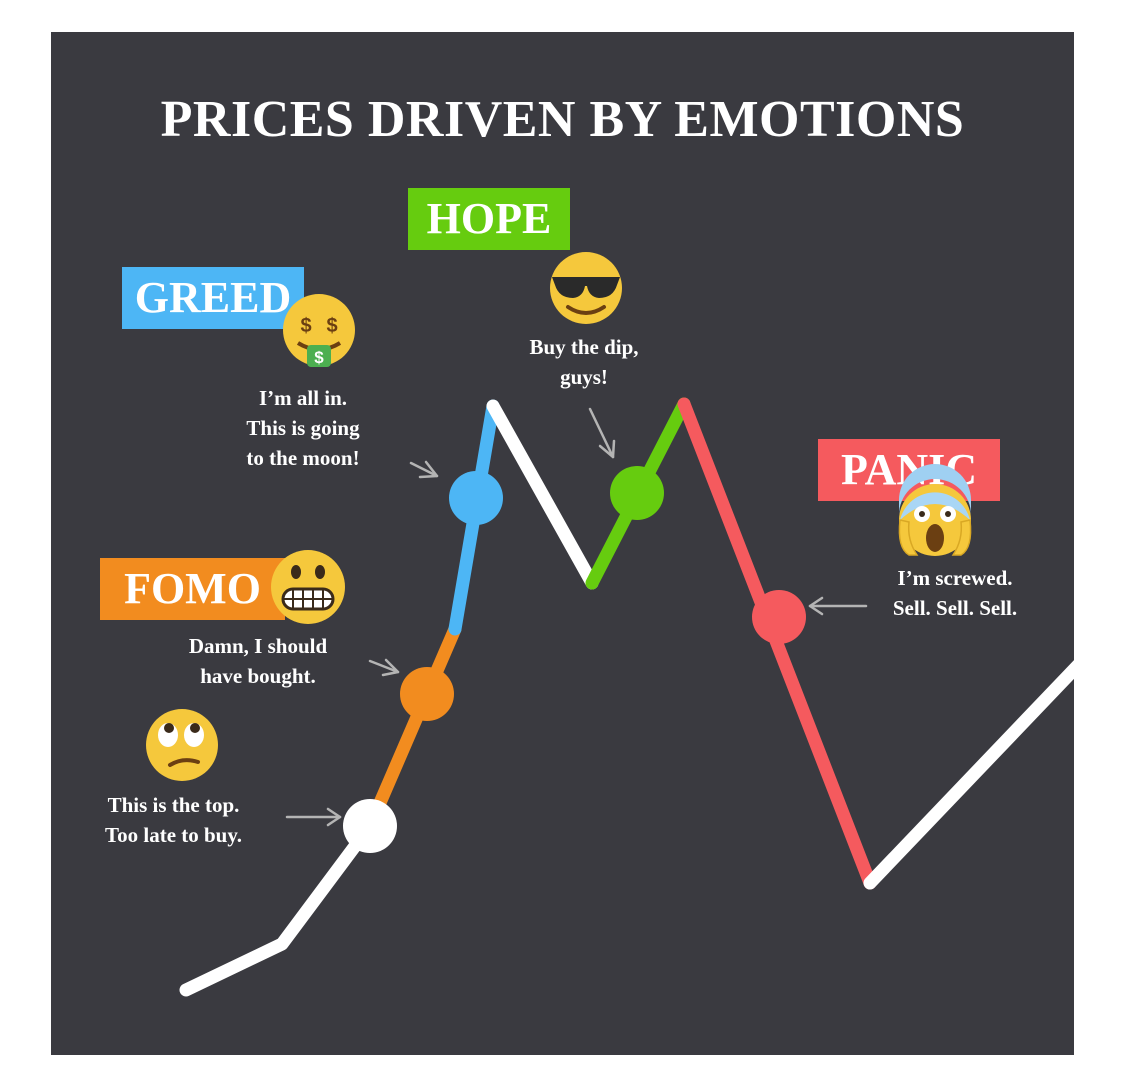 Image resolution: width=1125 pixels, height=1083 pixels. I want to click on hope-tag-label: HOPE, so click(489, 218).